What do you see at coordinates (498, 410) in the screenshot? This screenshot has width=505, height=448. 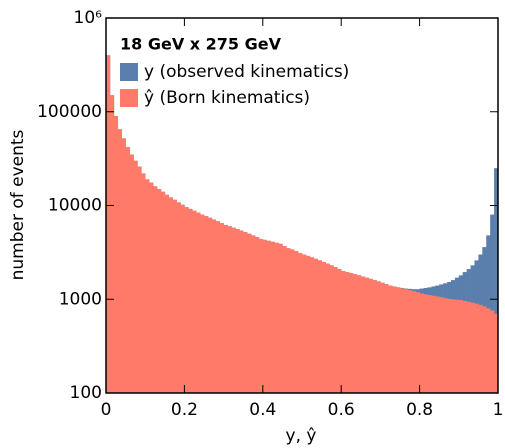 I see `x-tick-label: 1` at bounding box center [498, 410].